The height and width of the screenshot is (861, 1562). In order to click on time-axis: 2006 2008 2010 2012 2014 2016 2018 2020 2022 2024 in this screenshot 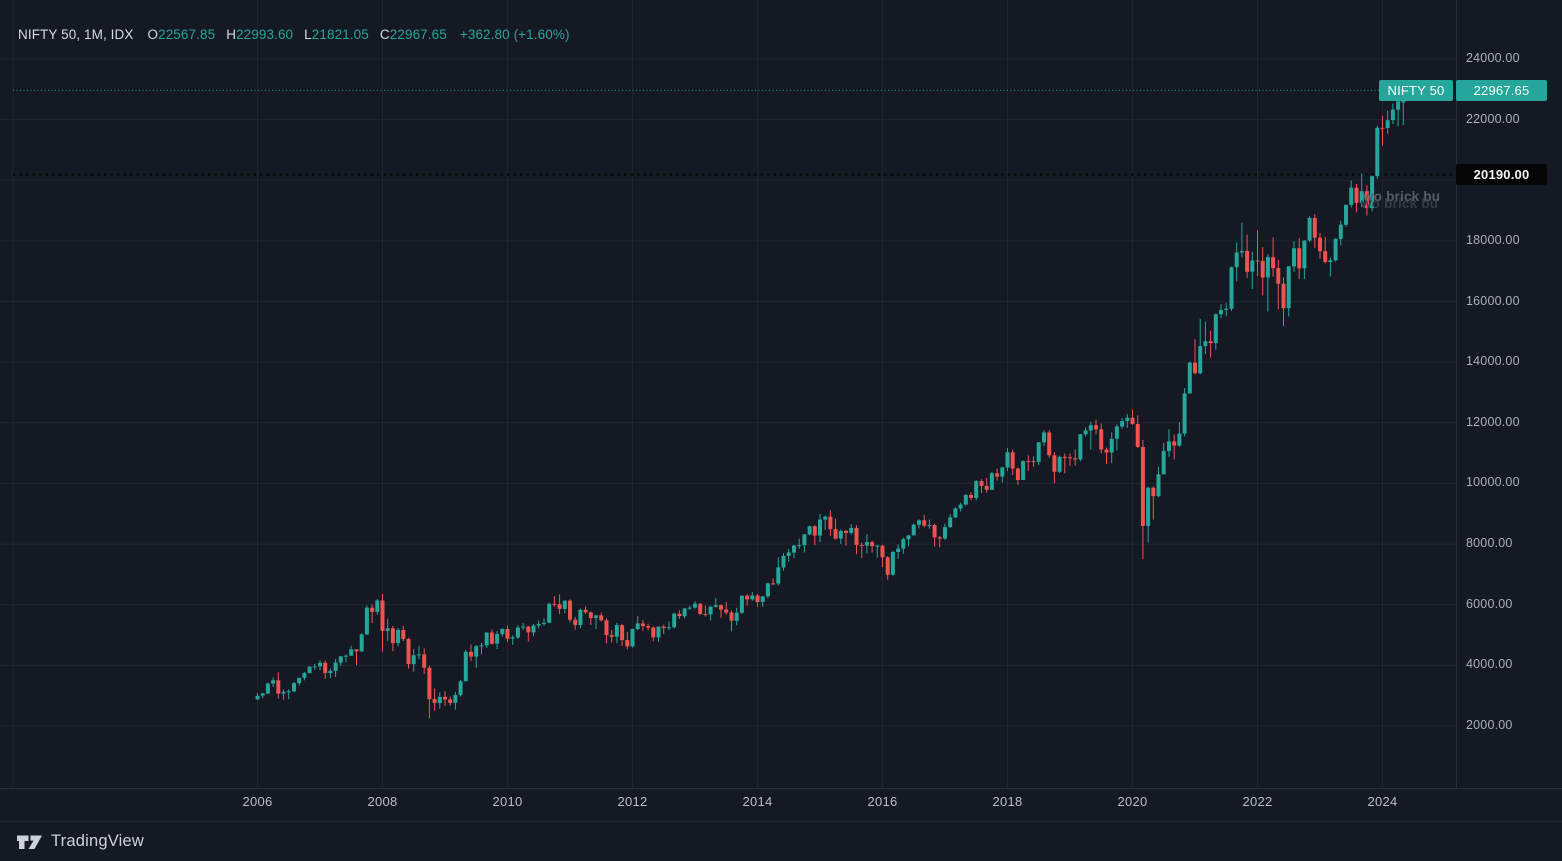, I will do `click(728, 805)`.